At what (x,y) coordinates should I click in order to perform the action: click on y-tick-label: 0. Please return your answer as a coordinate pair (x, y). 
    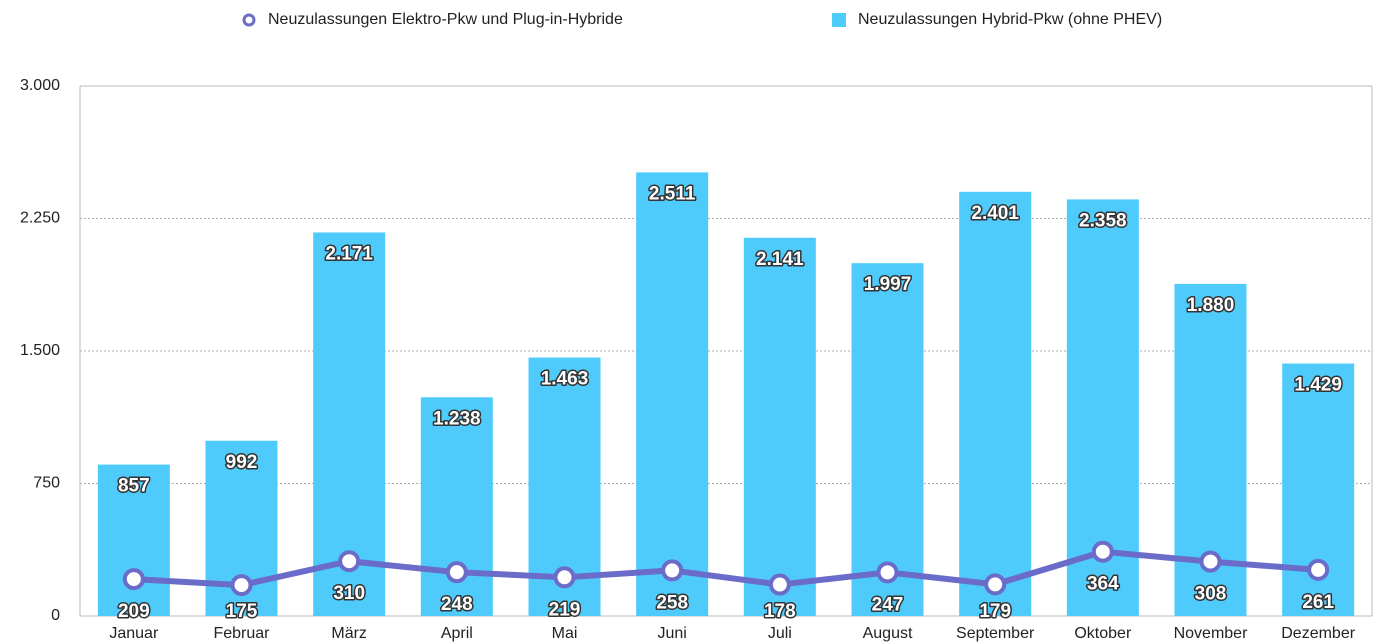
    Looking at the image, I should click on (55, 615).